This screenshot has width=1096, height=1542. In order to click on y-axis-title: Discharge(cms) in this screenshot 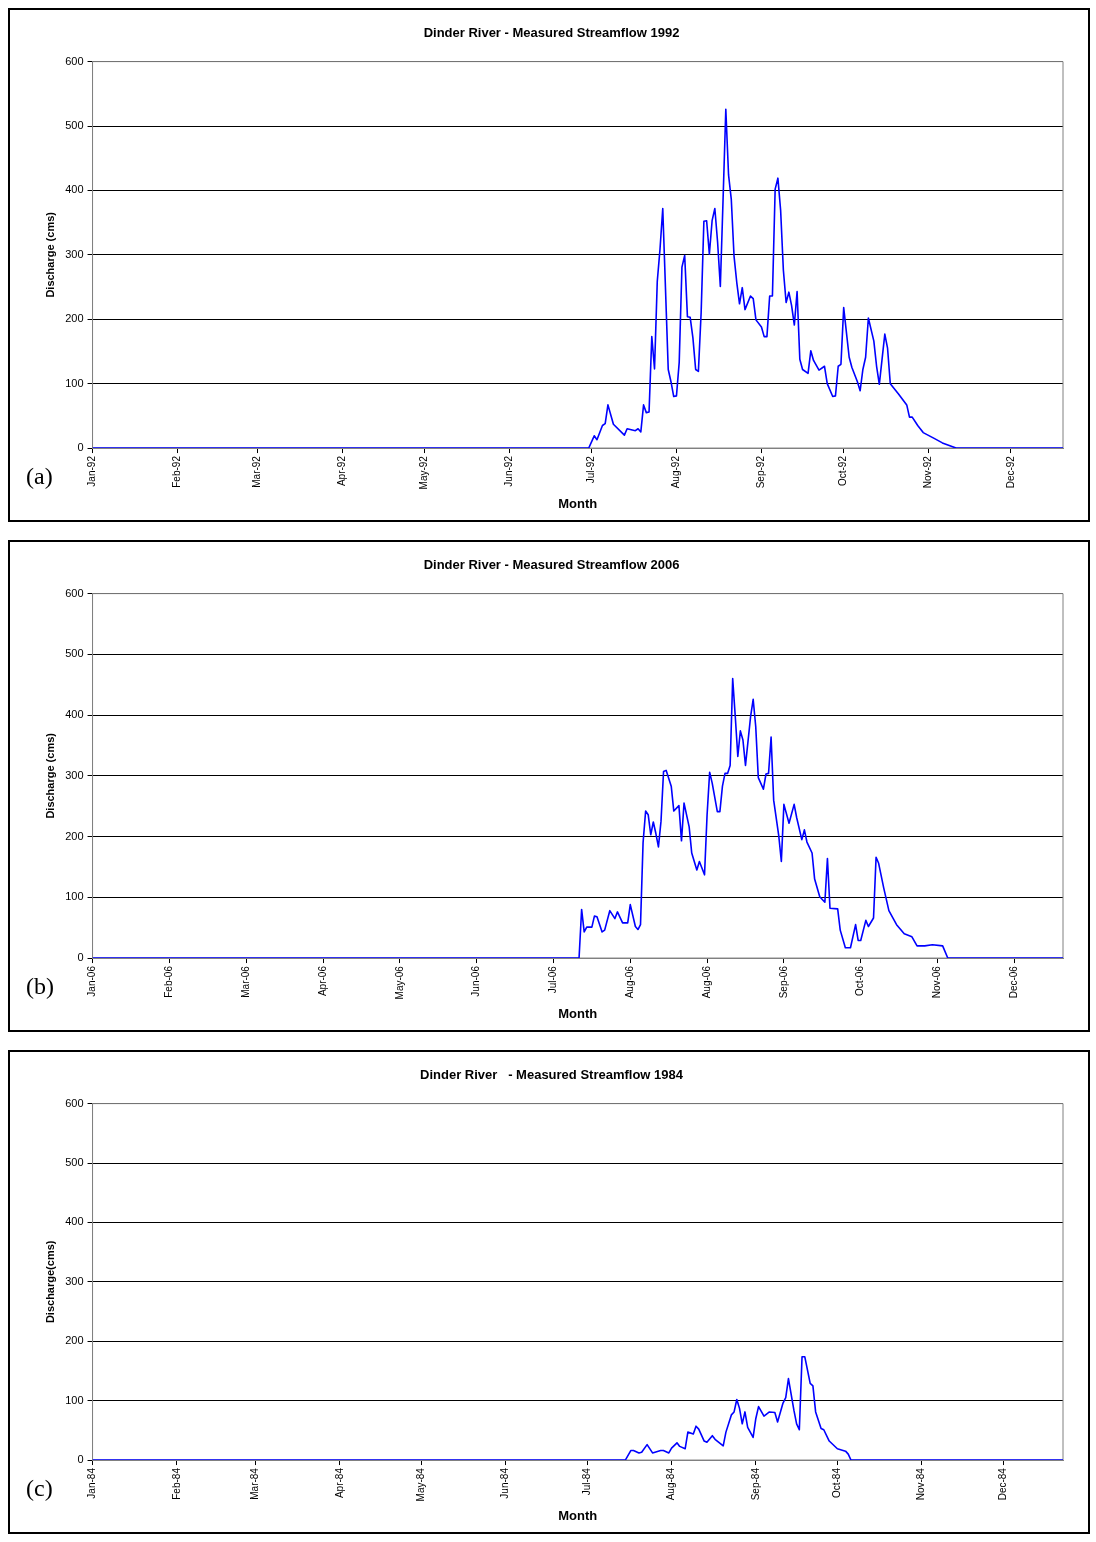, I will do `click(49, 1282)`.